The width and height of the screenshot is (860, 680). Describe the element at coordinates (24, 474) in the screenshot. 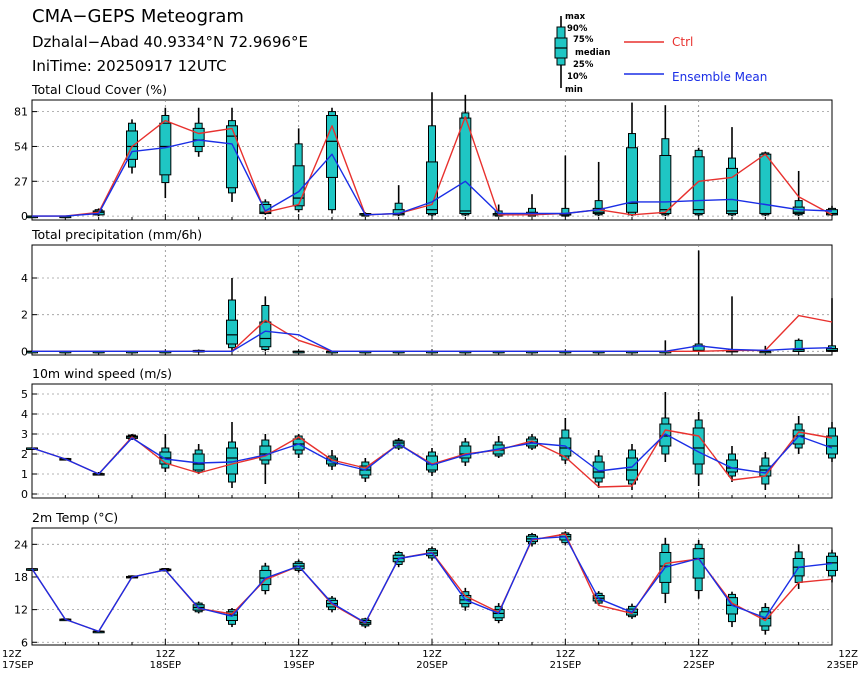

I see `y-tick-label: 1` at that location.